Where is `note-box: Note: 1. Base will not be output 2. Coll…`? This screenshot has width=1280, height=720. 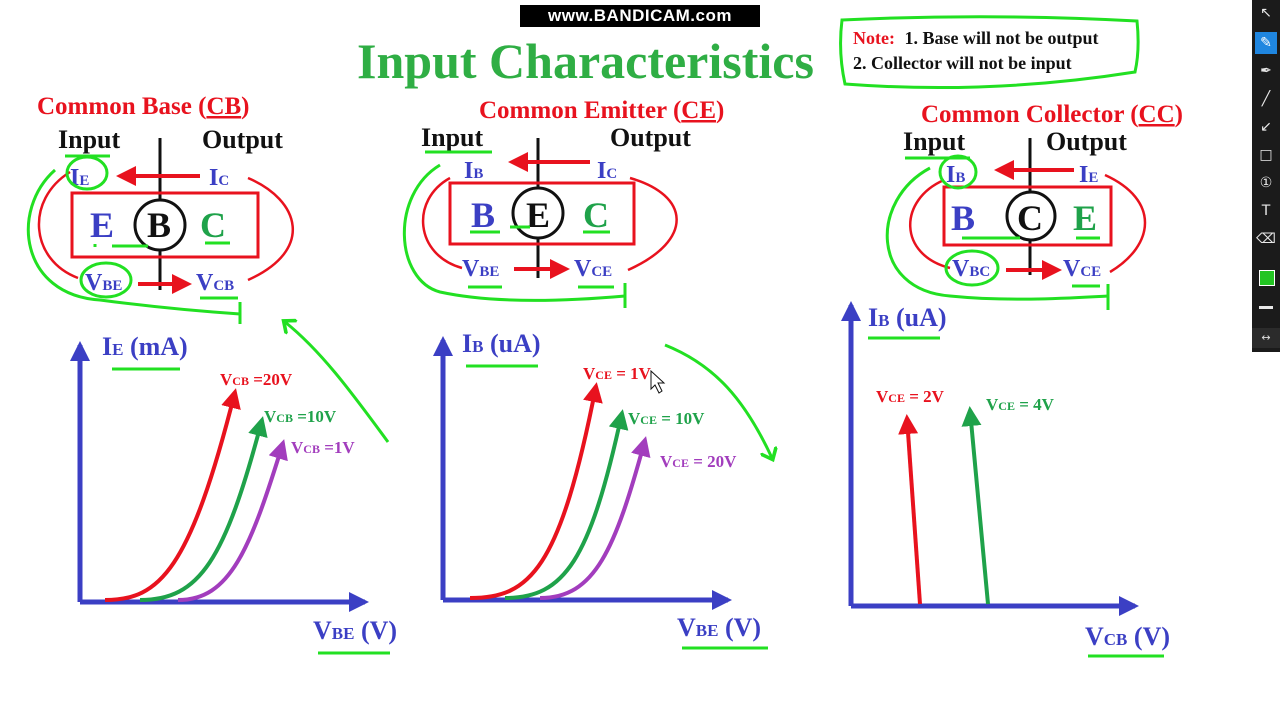
note-box: Note: 1. Base will not be output 2. Coll… is located at coordinates (989, 52).